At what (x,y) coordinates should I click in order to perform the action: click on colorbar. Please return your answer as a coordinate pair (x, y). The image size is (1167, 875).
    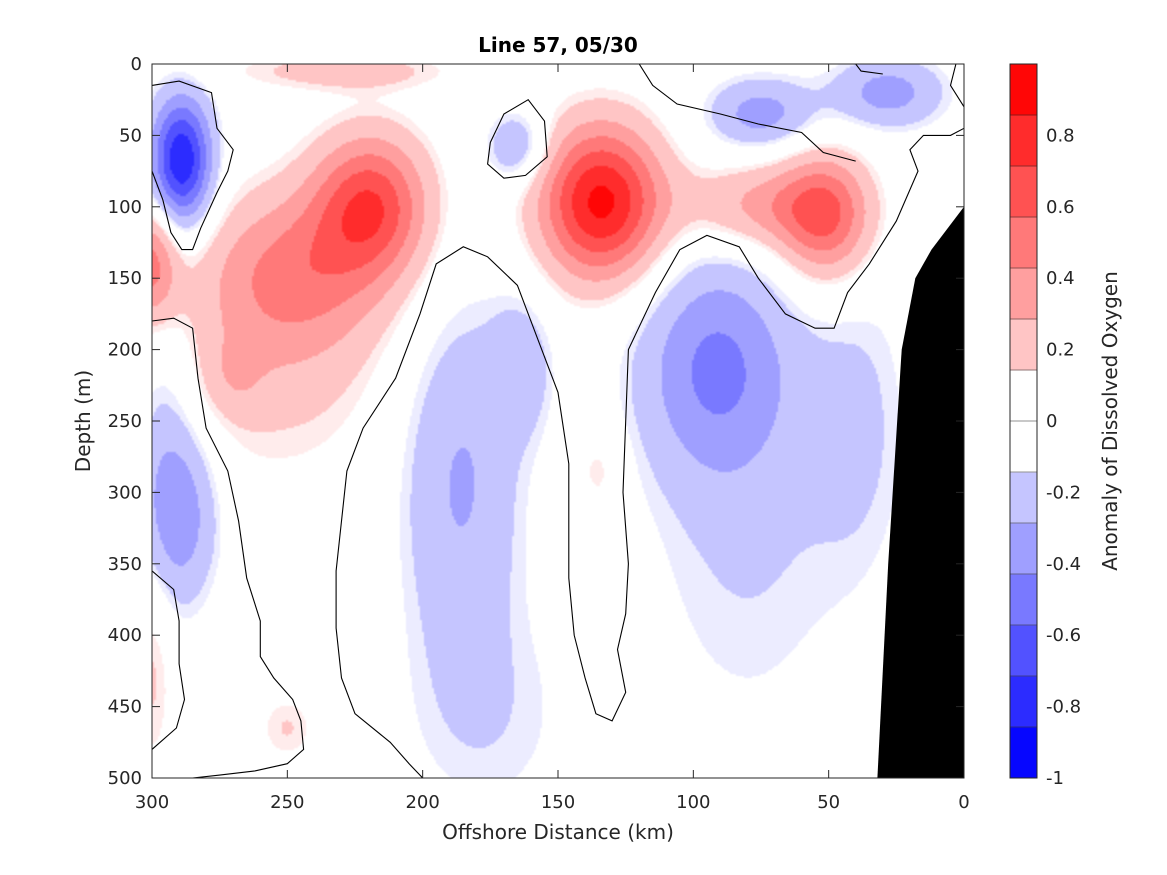
    Looking at the image, I should click on (1023, 421).